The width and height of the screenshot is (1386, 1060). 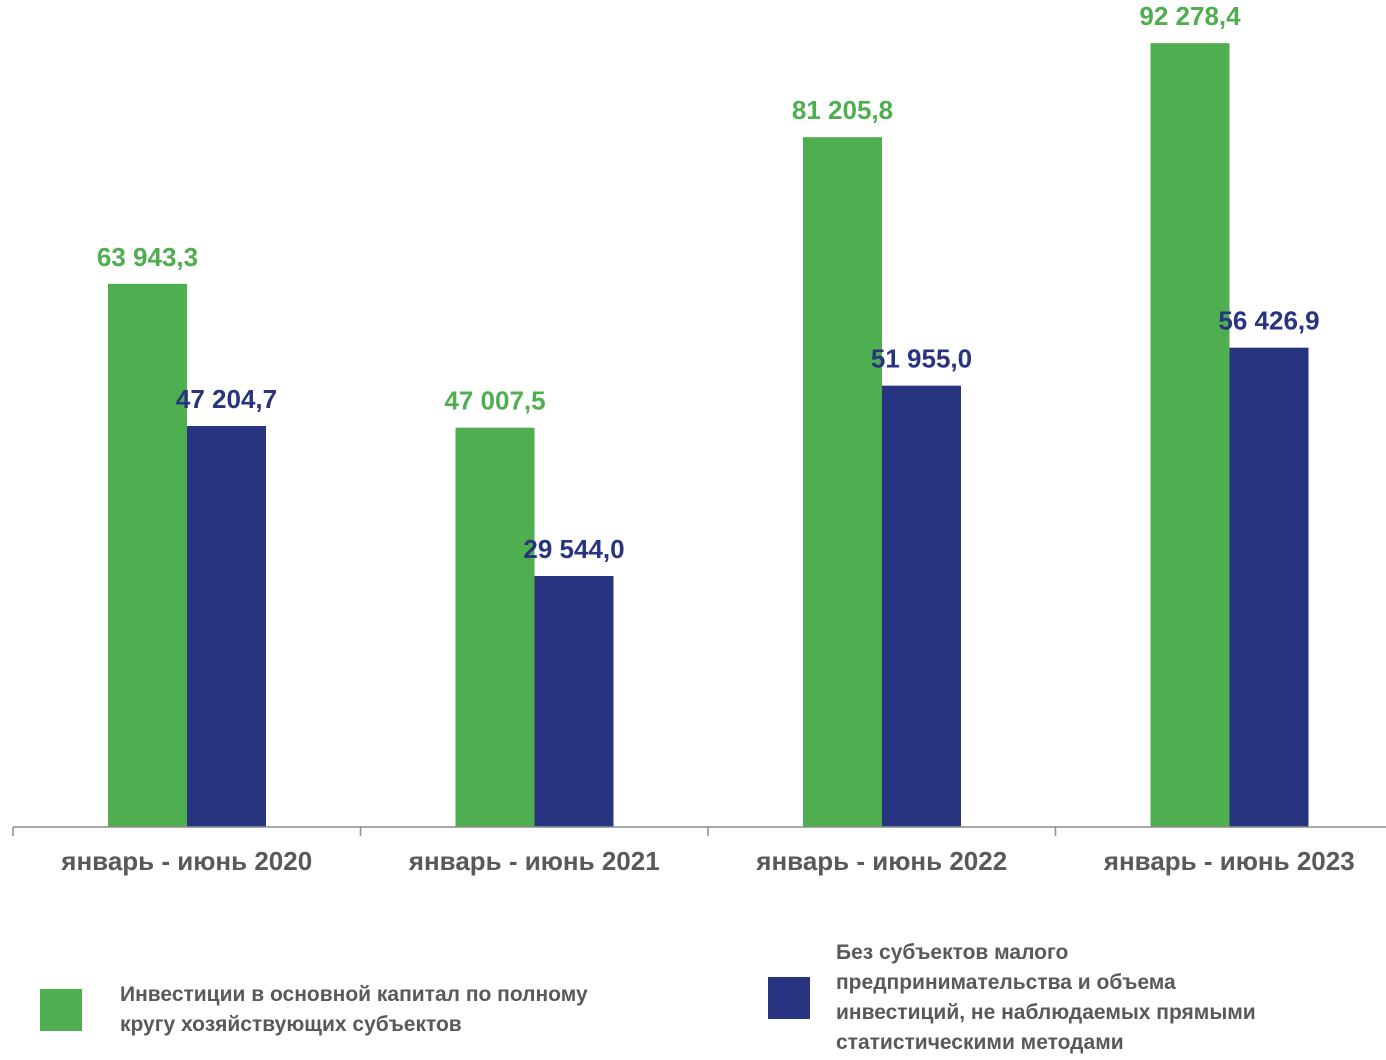 I want to click on x-tick-label-2: январь - июнь 2021, so click(x=534, y=861).